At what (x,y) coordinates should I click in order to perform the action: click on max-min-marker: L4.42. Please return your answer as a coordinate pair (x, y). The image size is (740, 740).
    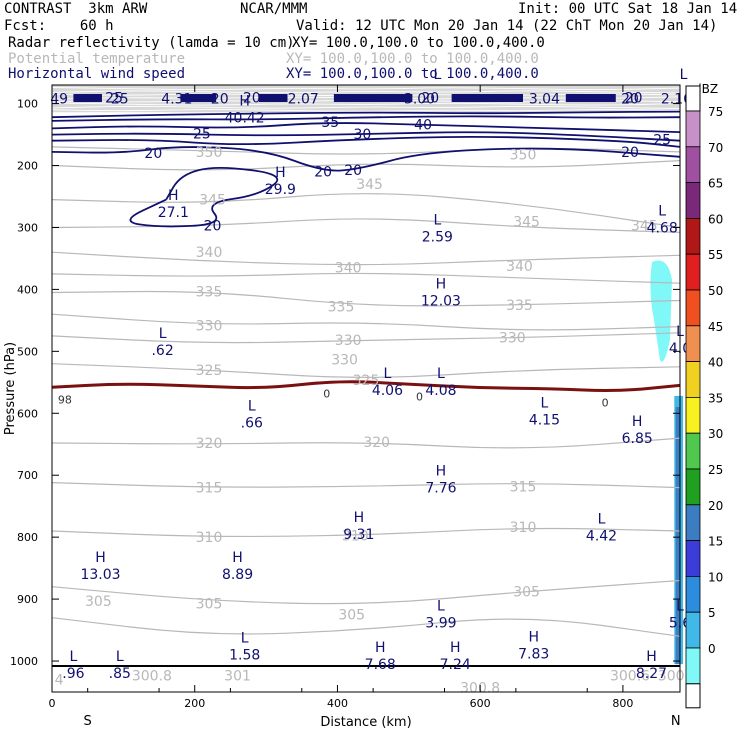
    Looking at the image, I should click on (601, 528).